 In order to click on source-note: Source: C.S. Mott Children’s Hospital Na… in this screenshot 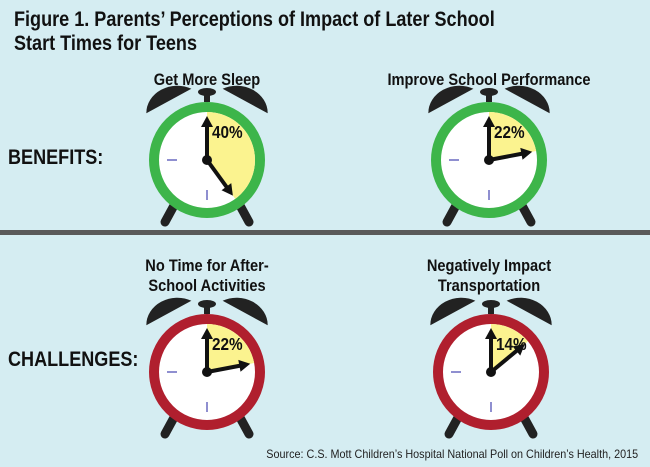, I will do `click(452, 454)`.